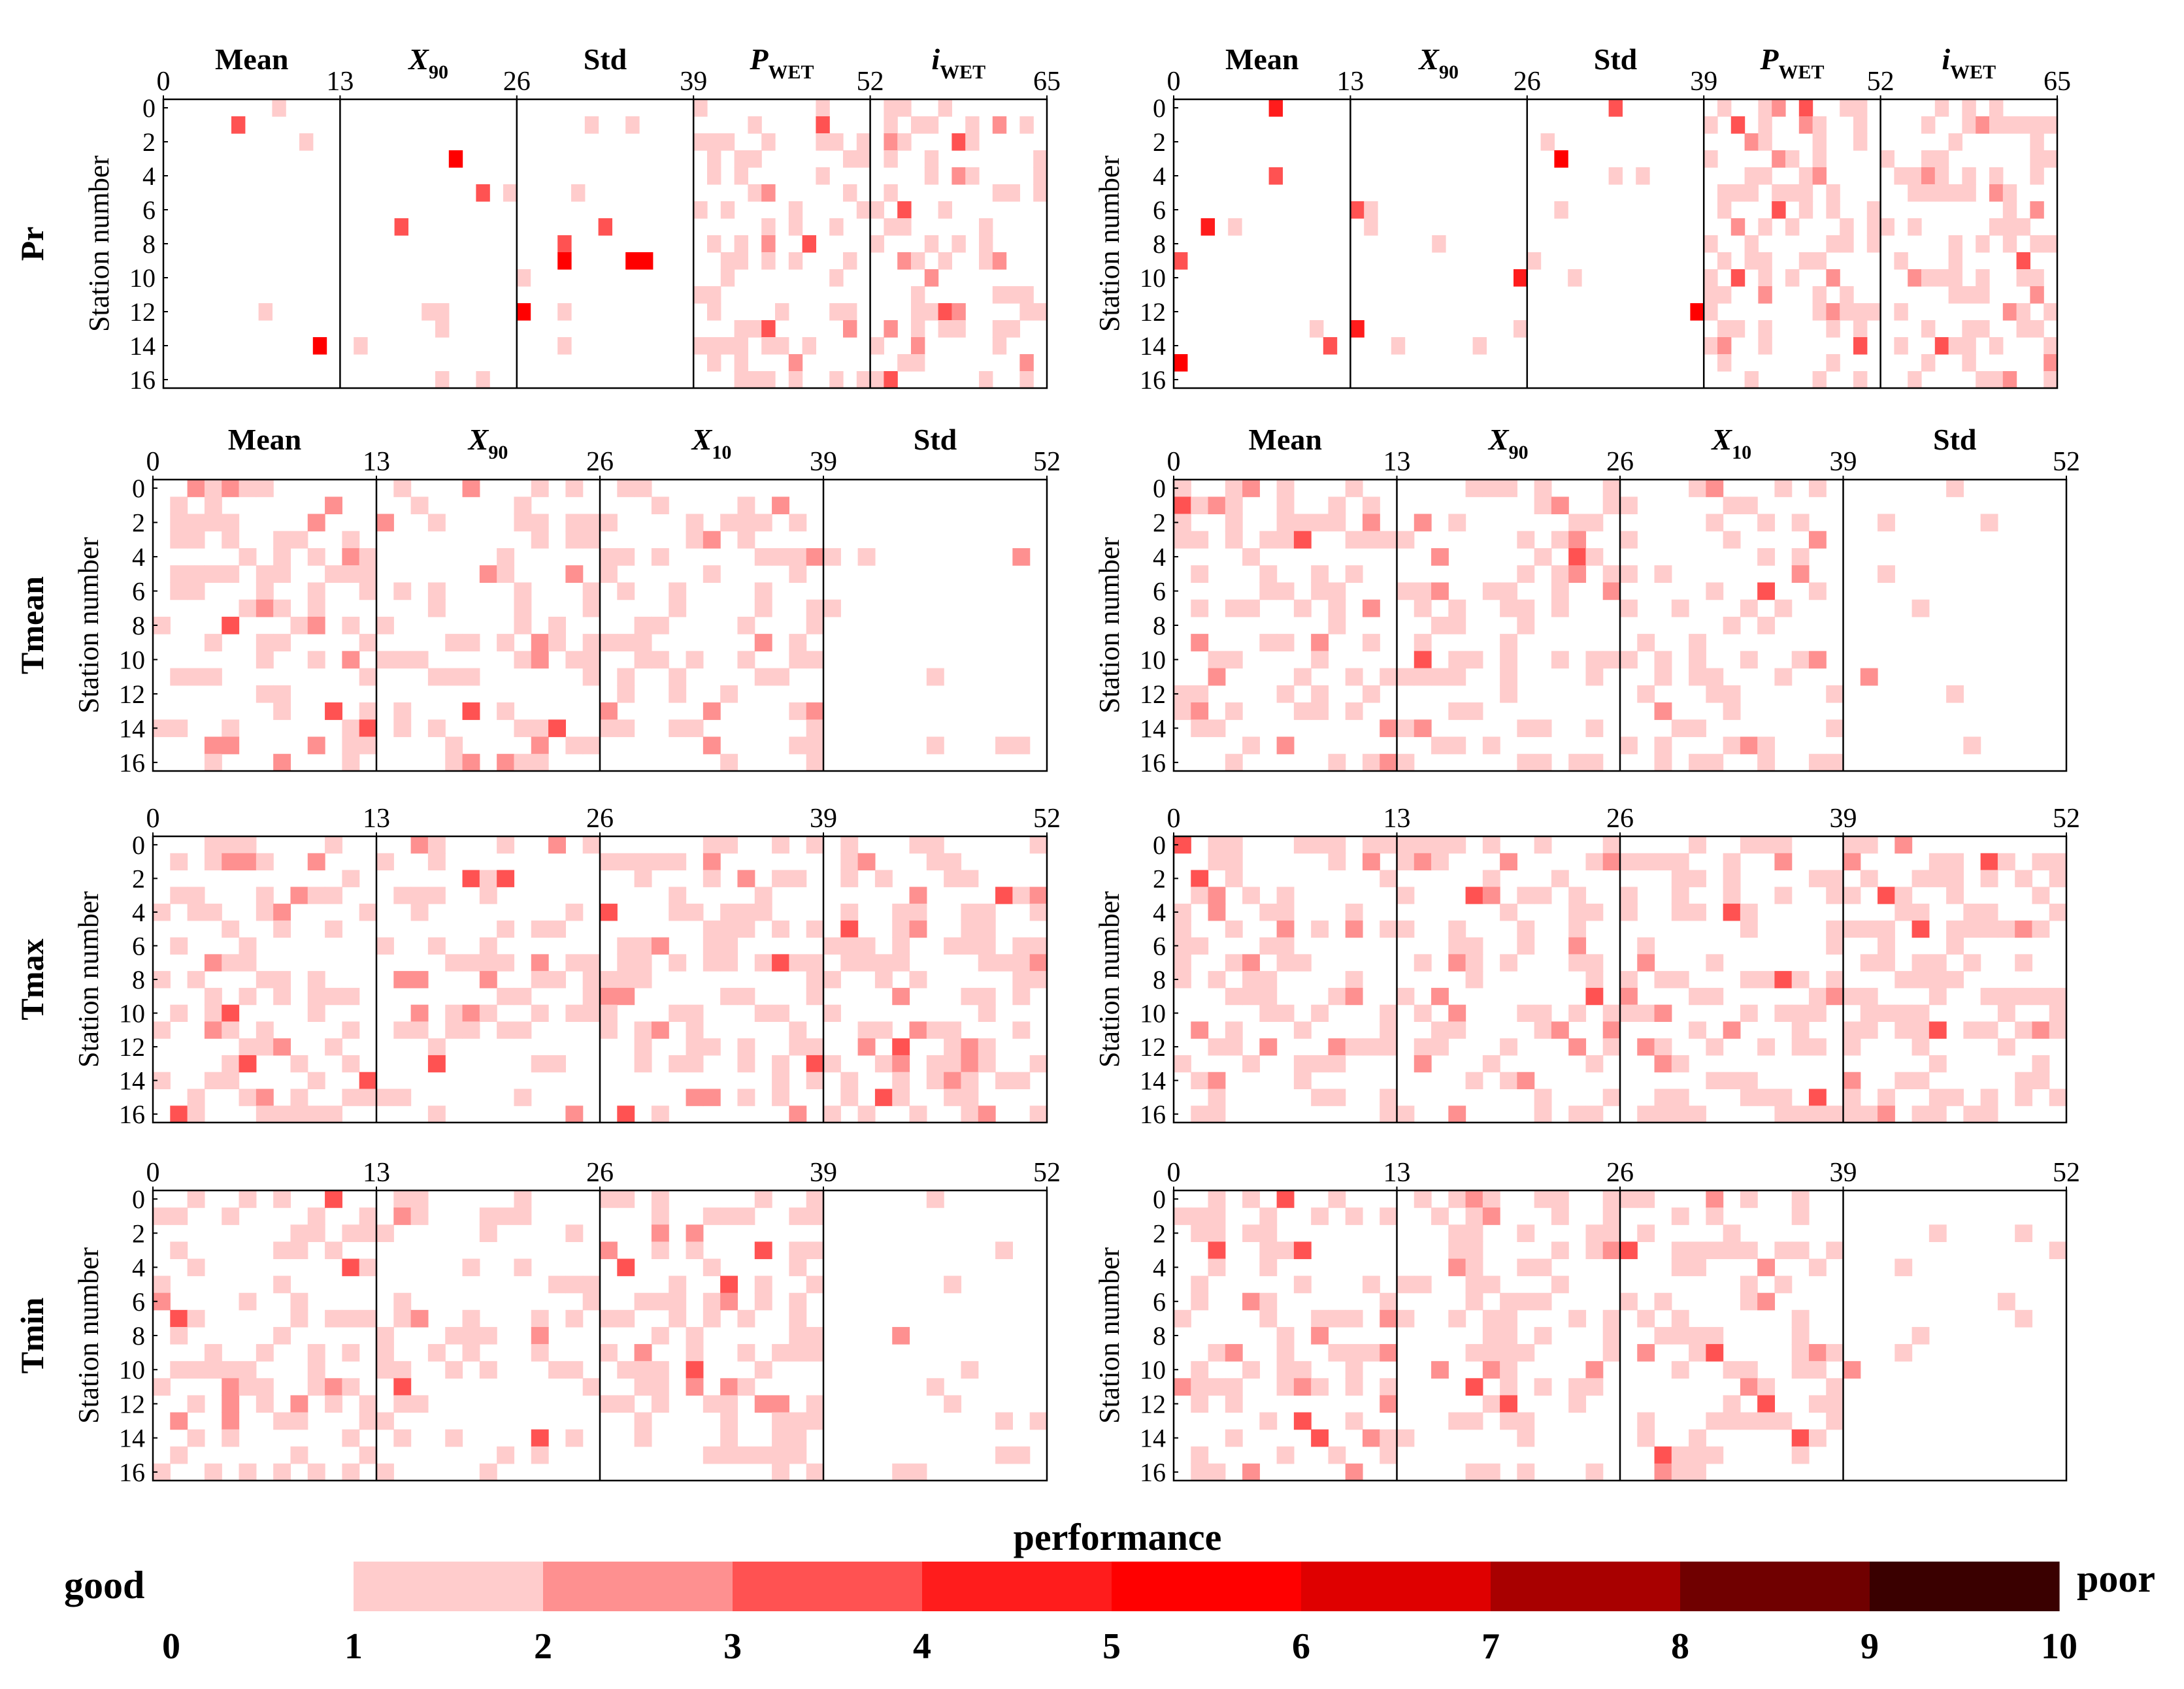  I want to click on y-tick-label: 8, so click(1159, 979).